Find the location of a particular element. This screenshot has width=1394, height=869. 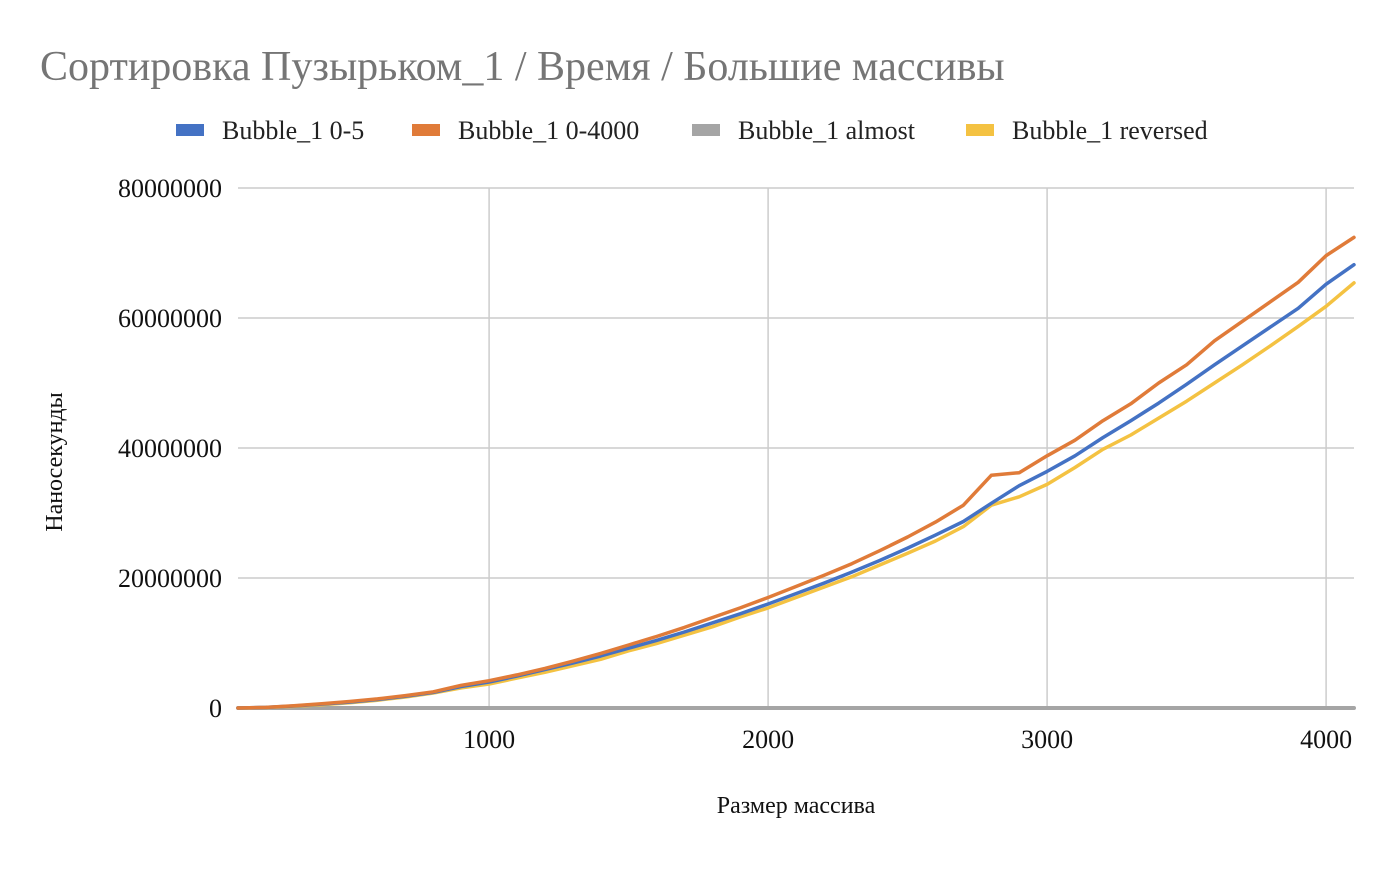

y-tick-label: 0 is located at coordinates (215, 708).